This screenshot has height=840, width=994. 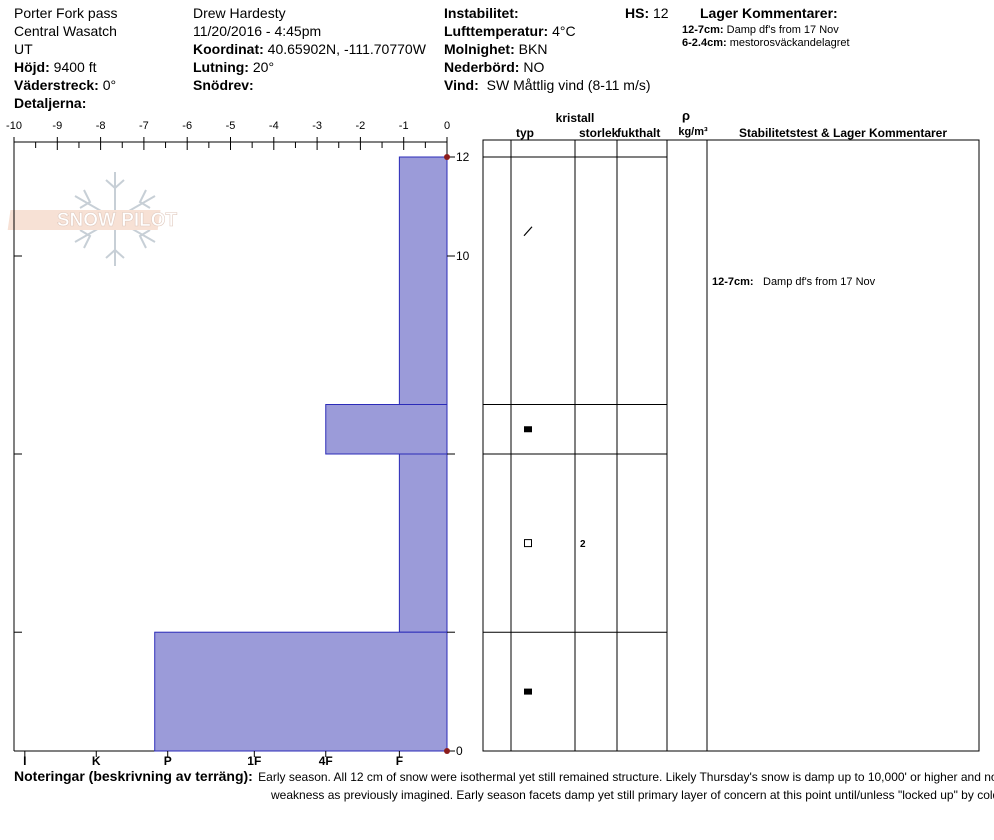 I want to click on y-tick-label: 10, so click(x=463, y=256).